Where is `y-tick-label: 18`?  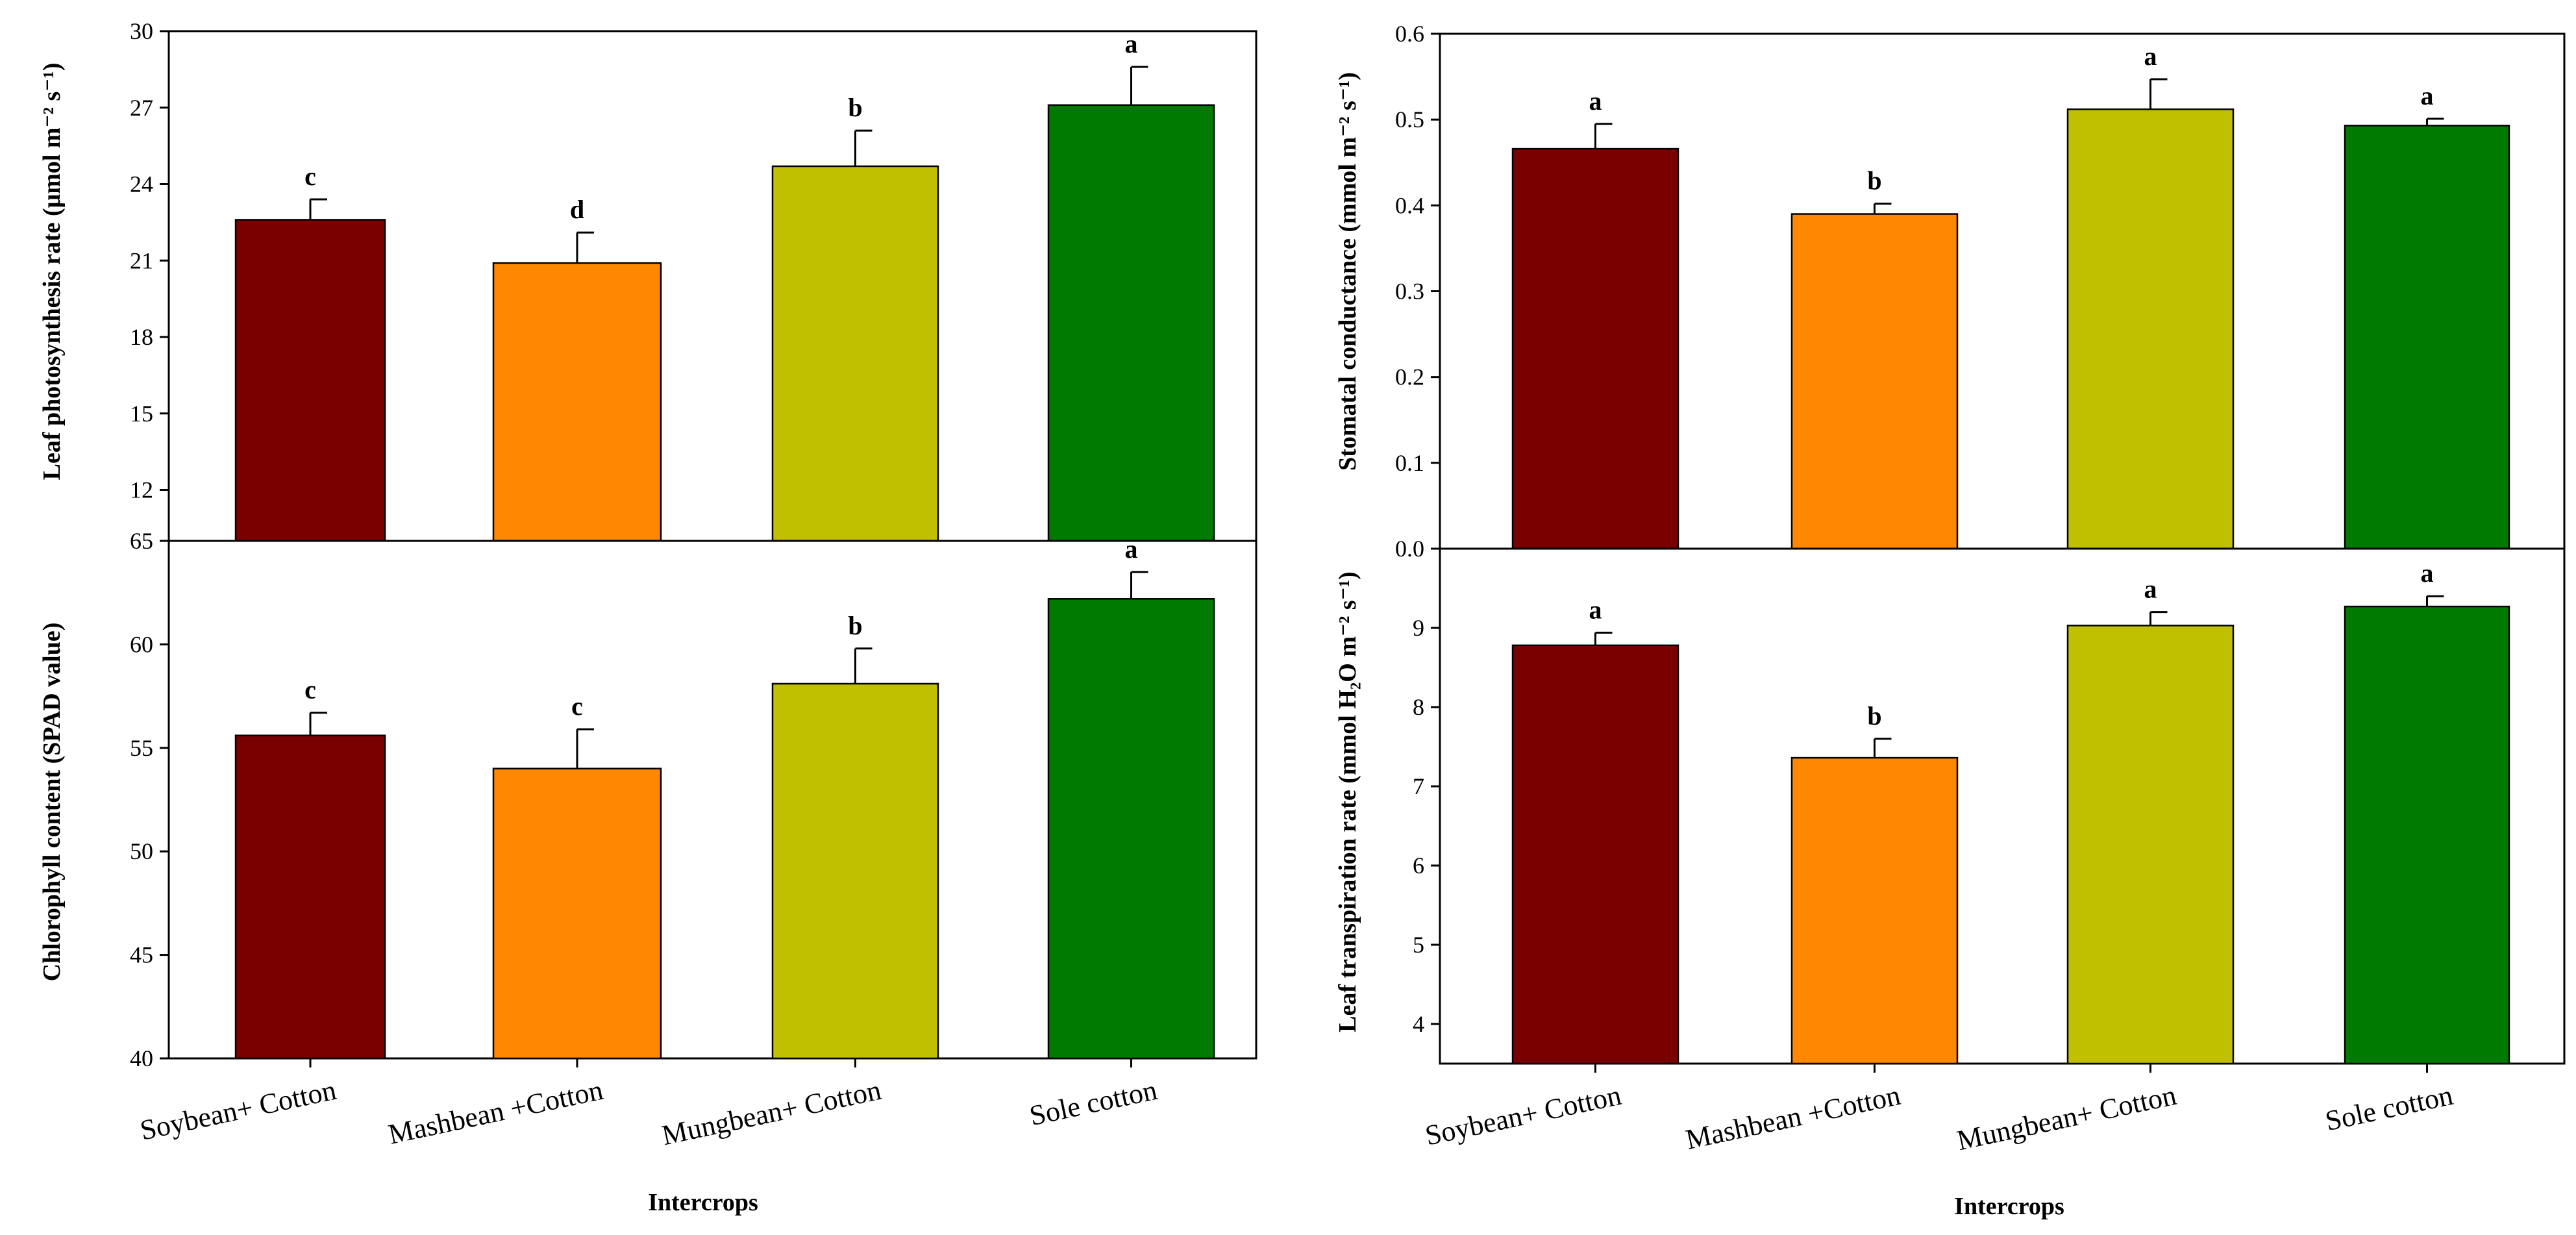
y-tick-label: 18 is located at coordinates (141, 337).